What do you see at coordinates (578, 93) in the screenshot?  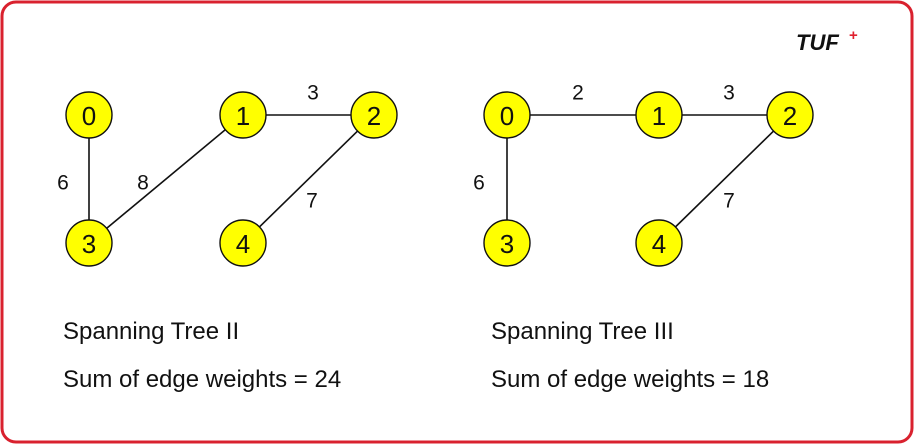 I see `edge-weight-0-1: 2` at bounding box center [578, 93].